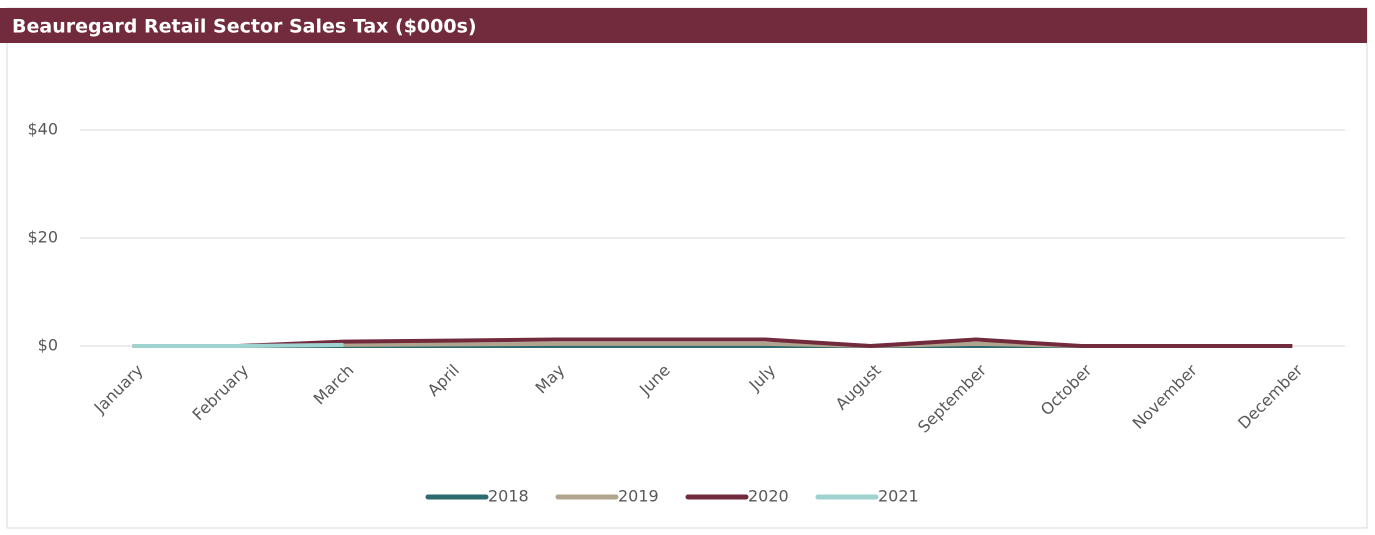 This screenshot has width=1375, height=535. Describe the element at coordinates (768, 496) in the screenshot. I see `legend-label: 2020` at that location.